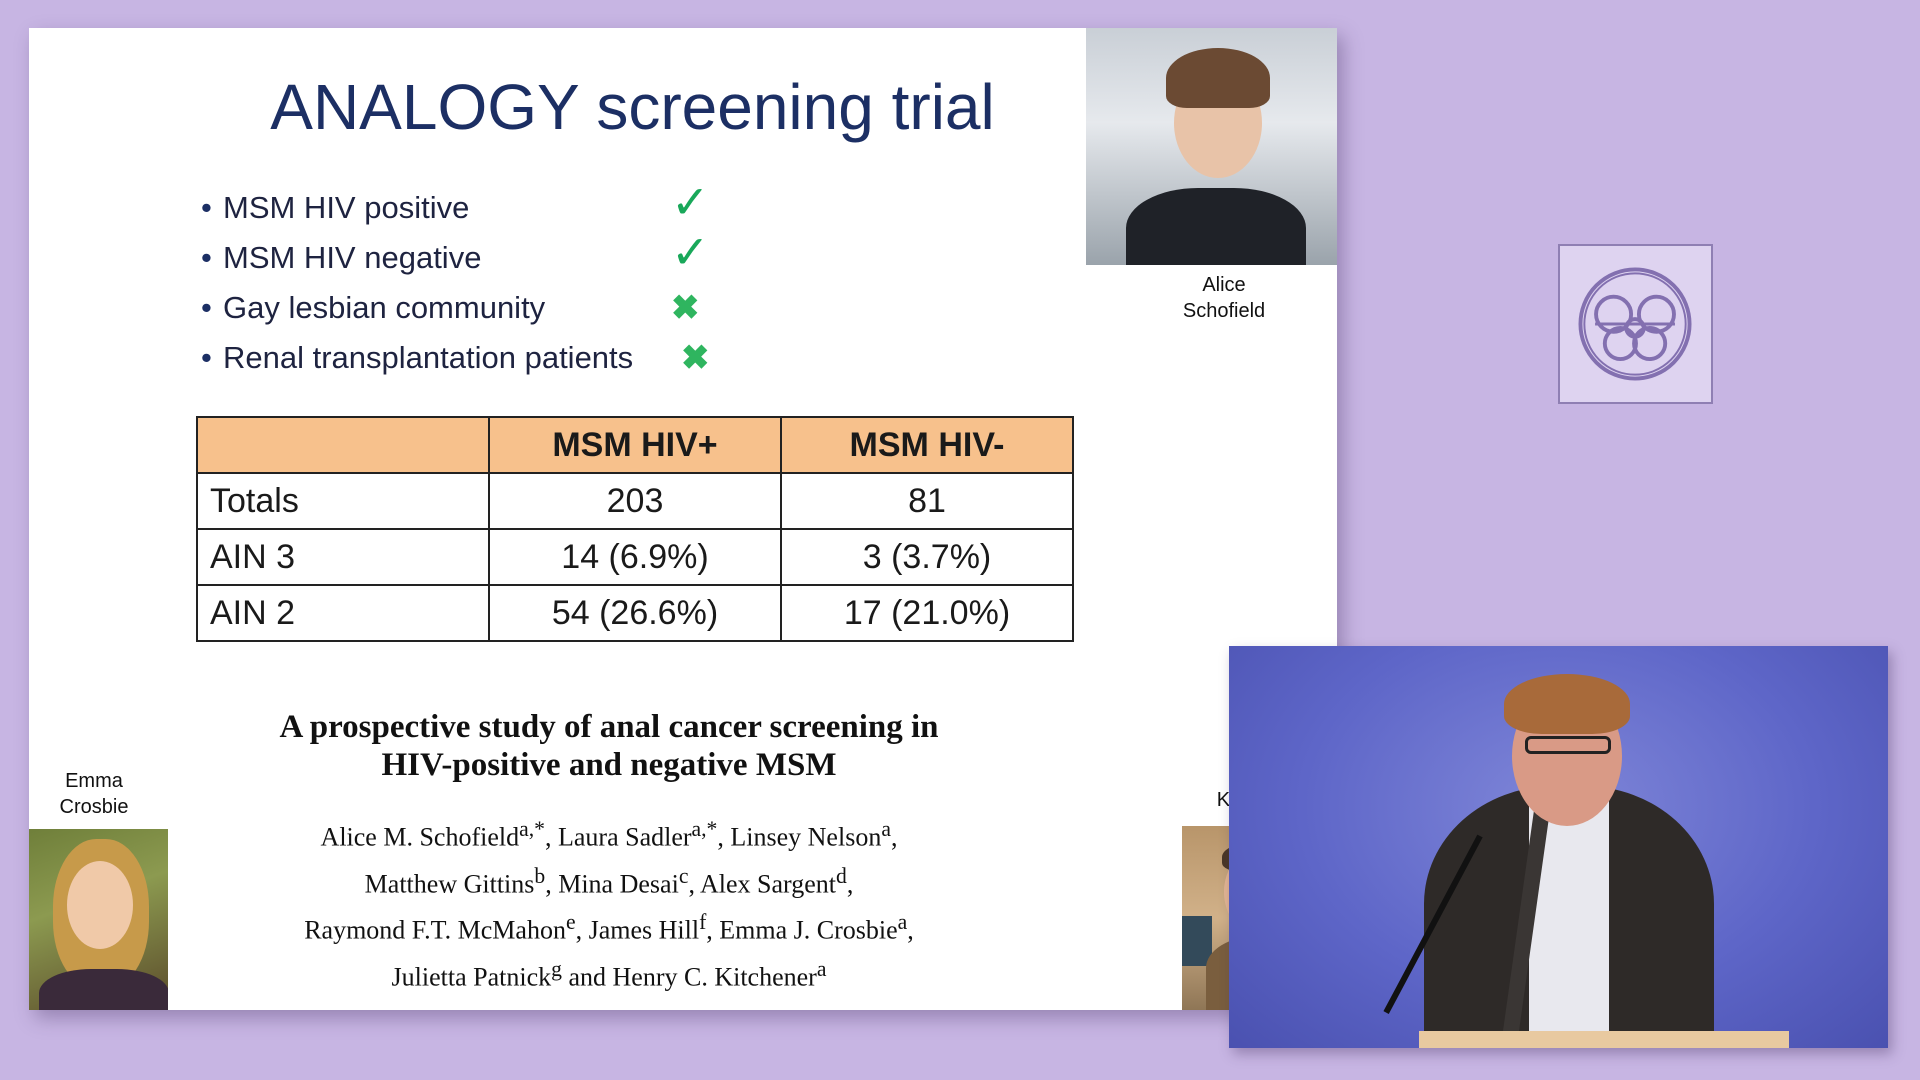 The height and width of the screenshot is (1080, 1920). I want to click on table-row: AIN 3 14 (6.9%) 3 (3.7%), so click(635, 557).